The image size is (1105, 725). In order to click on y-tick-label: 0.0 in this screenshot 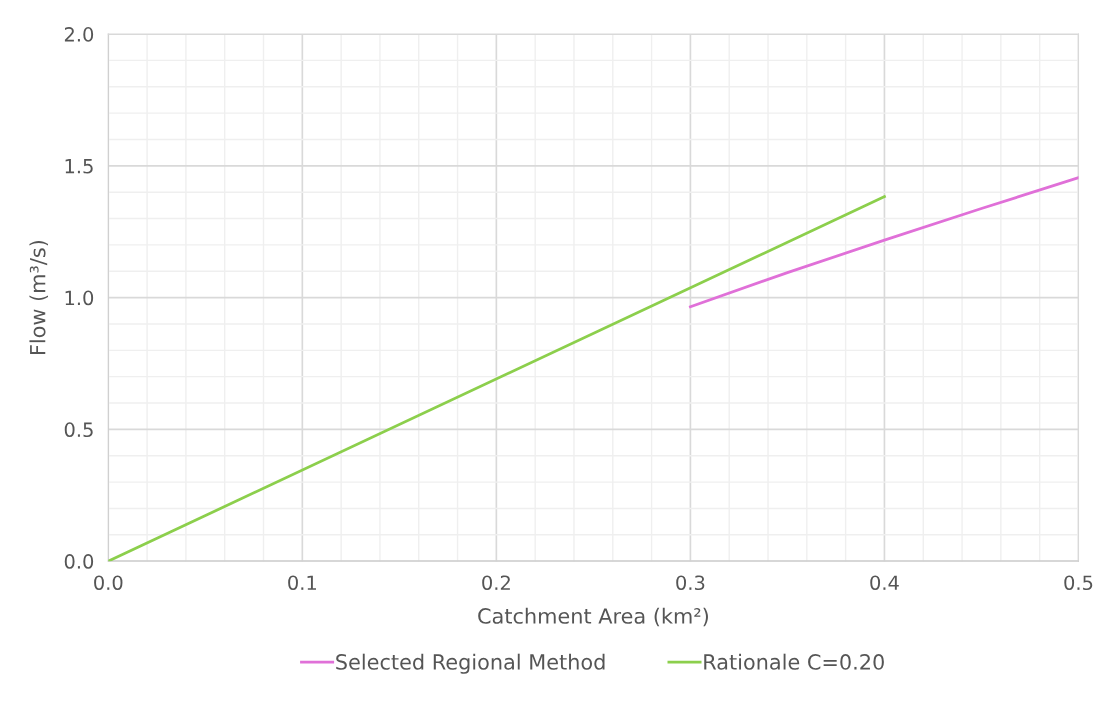, I will do `click(79, 561)`.